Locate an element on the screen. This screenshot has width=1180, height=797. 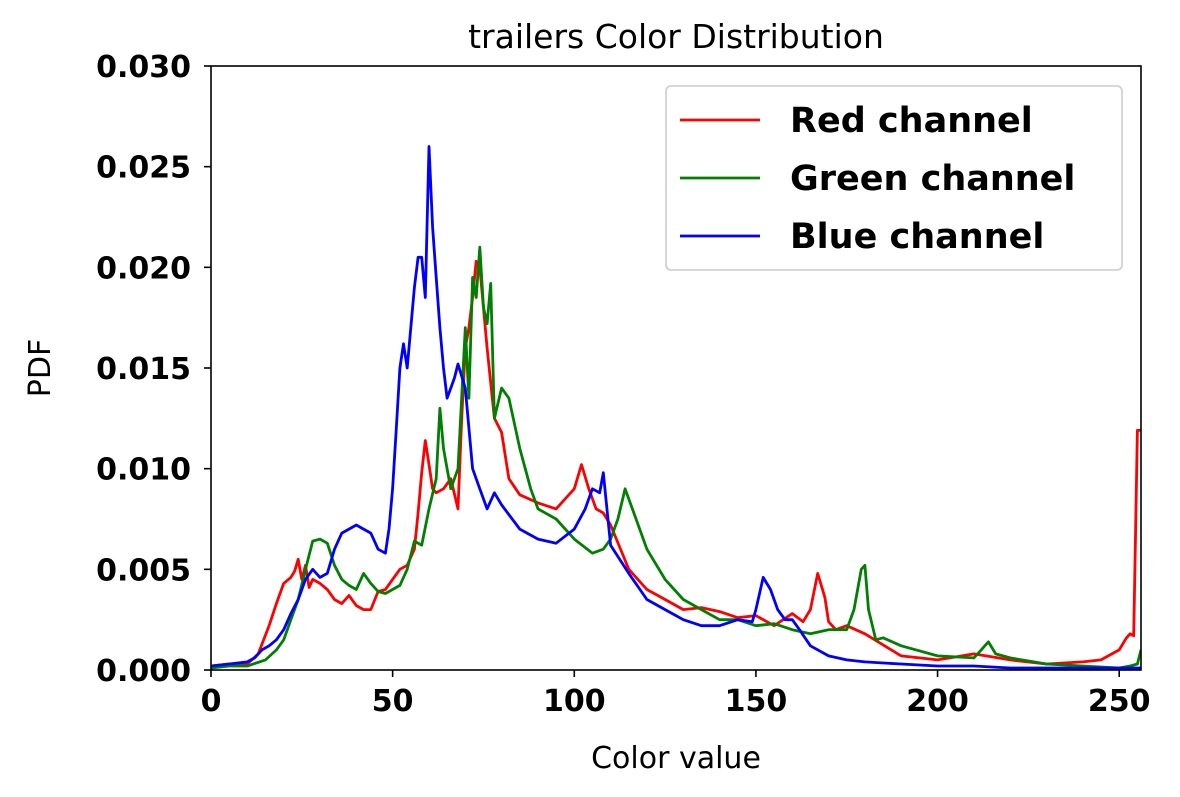
x-tick-label: 0 is located at coordinates (211, 701).